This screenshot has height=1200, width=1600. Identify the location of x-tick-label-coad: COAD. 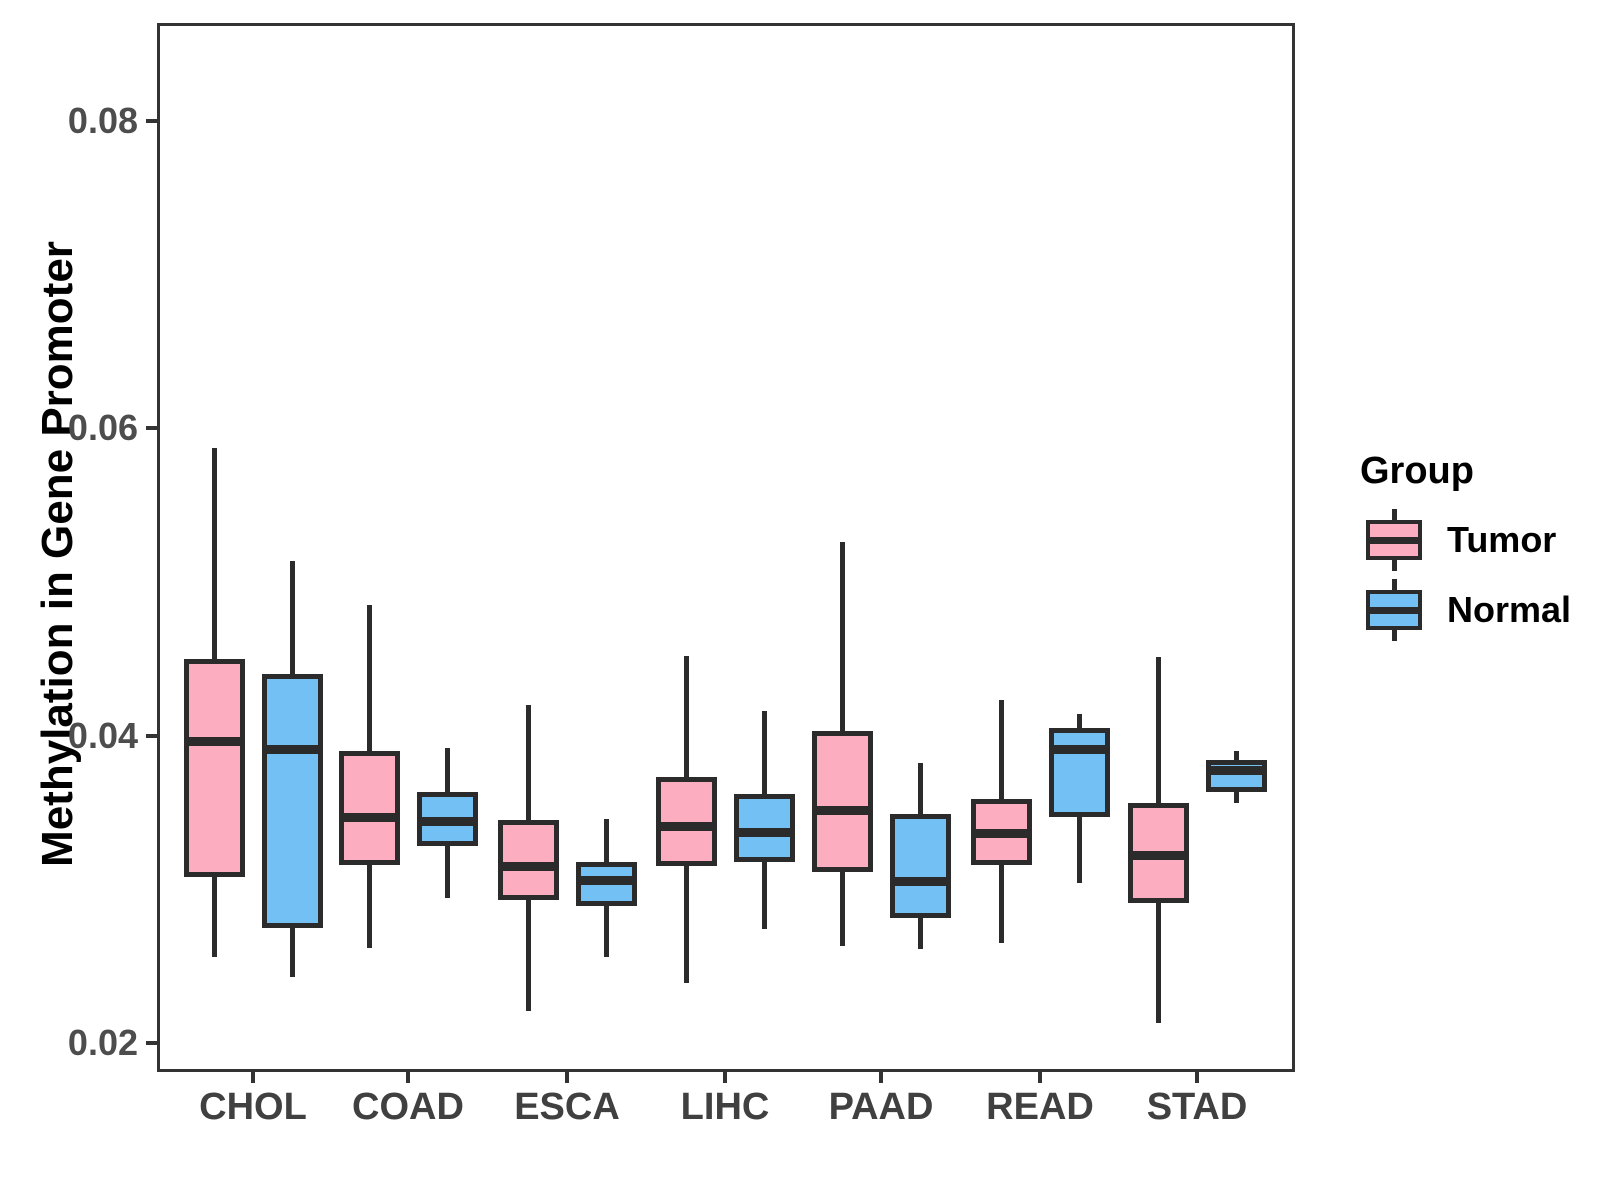
(408, 1107).